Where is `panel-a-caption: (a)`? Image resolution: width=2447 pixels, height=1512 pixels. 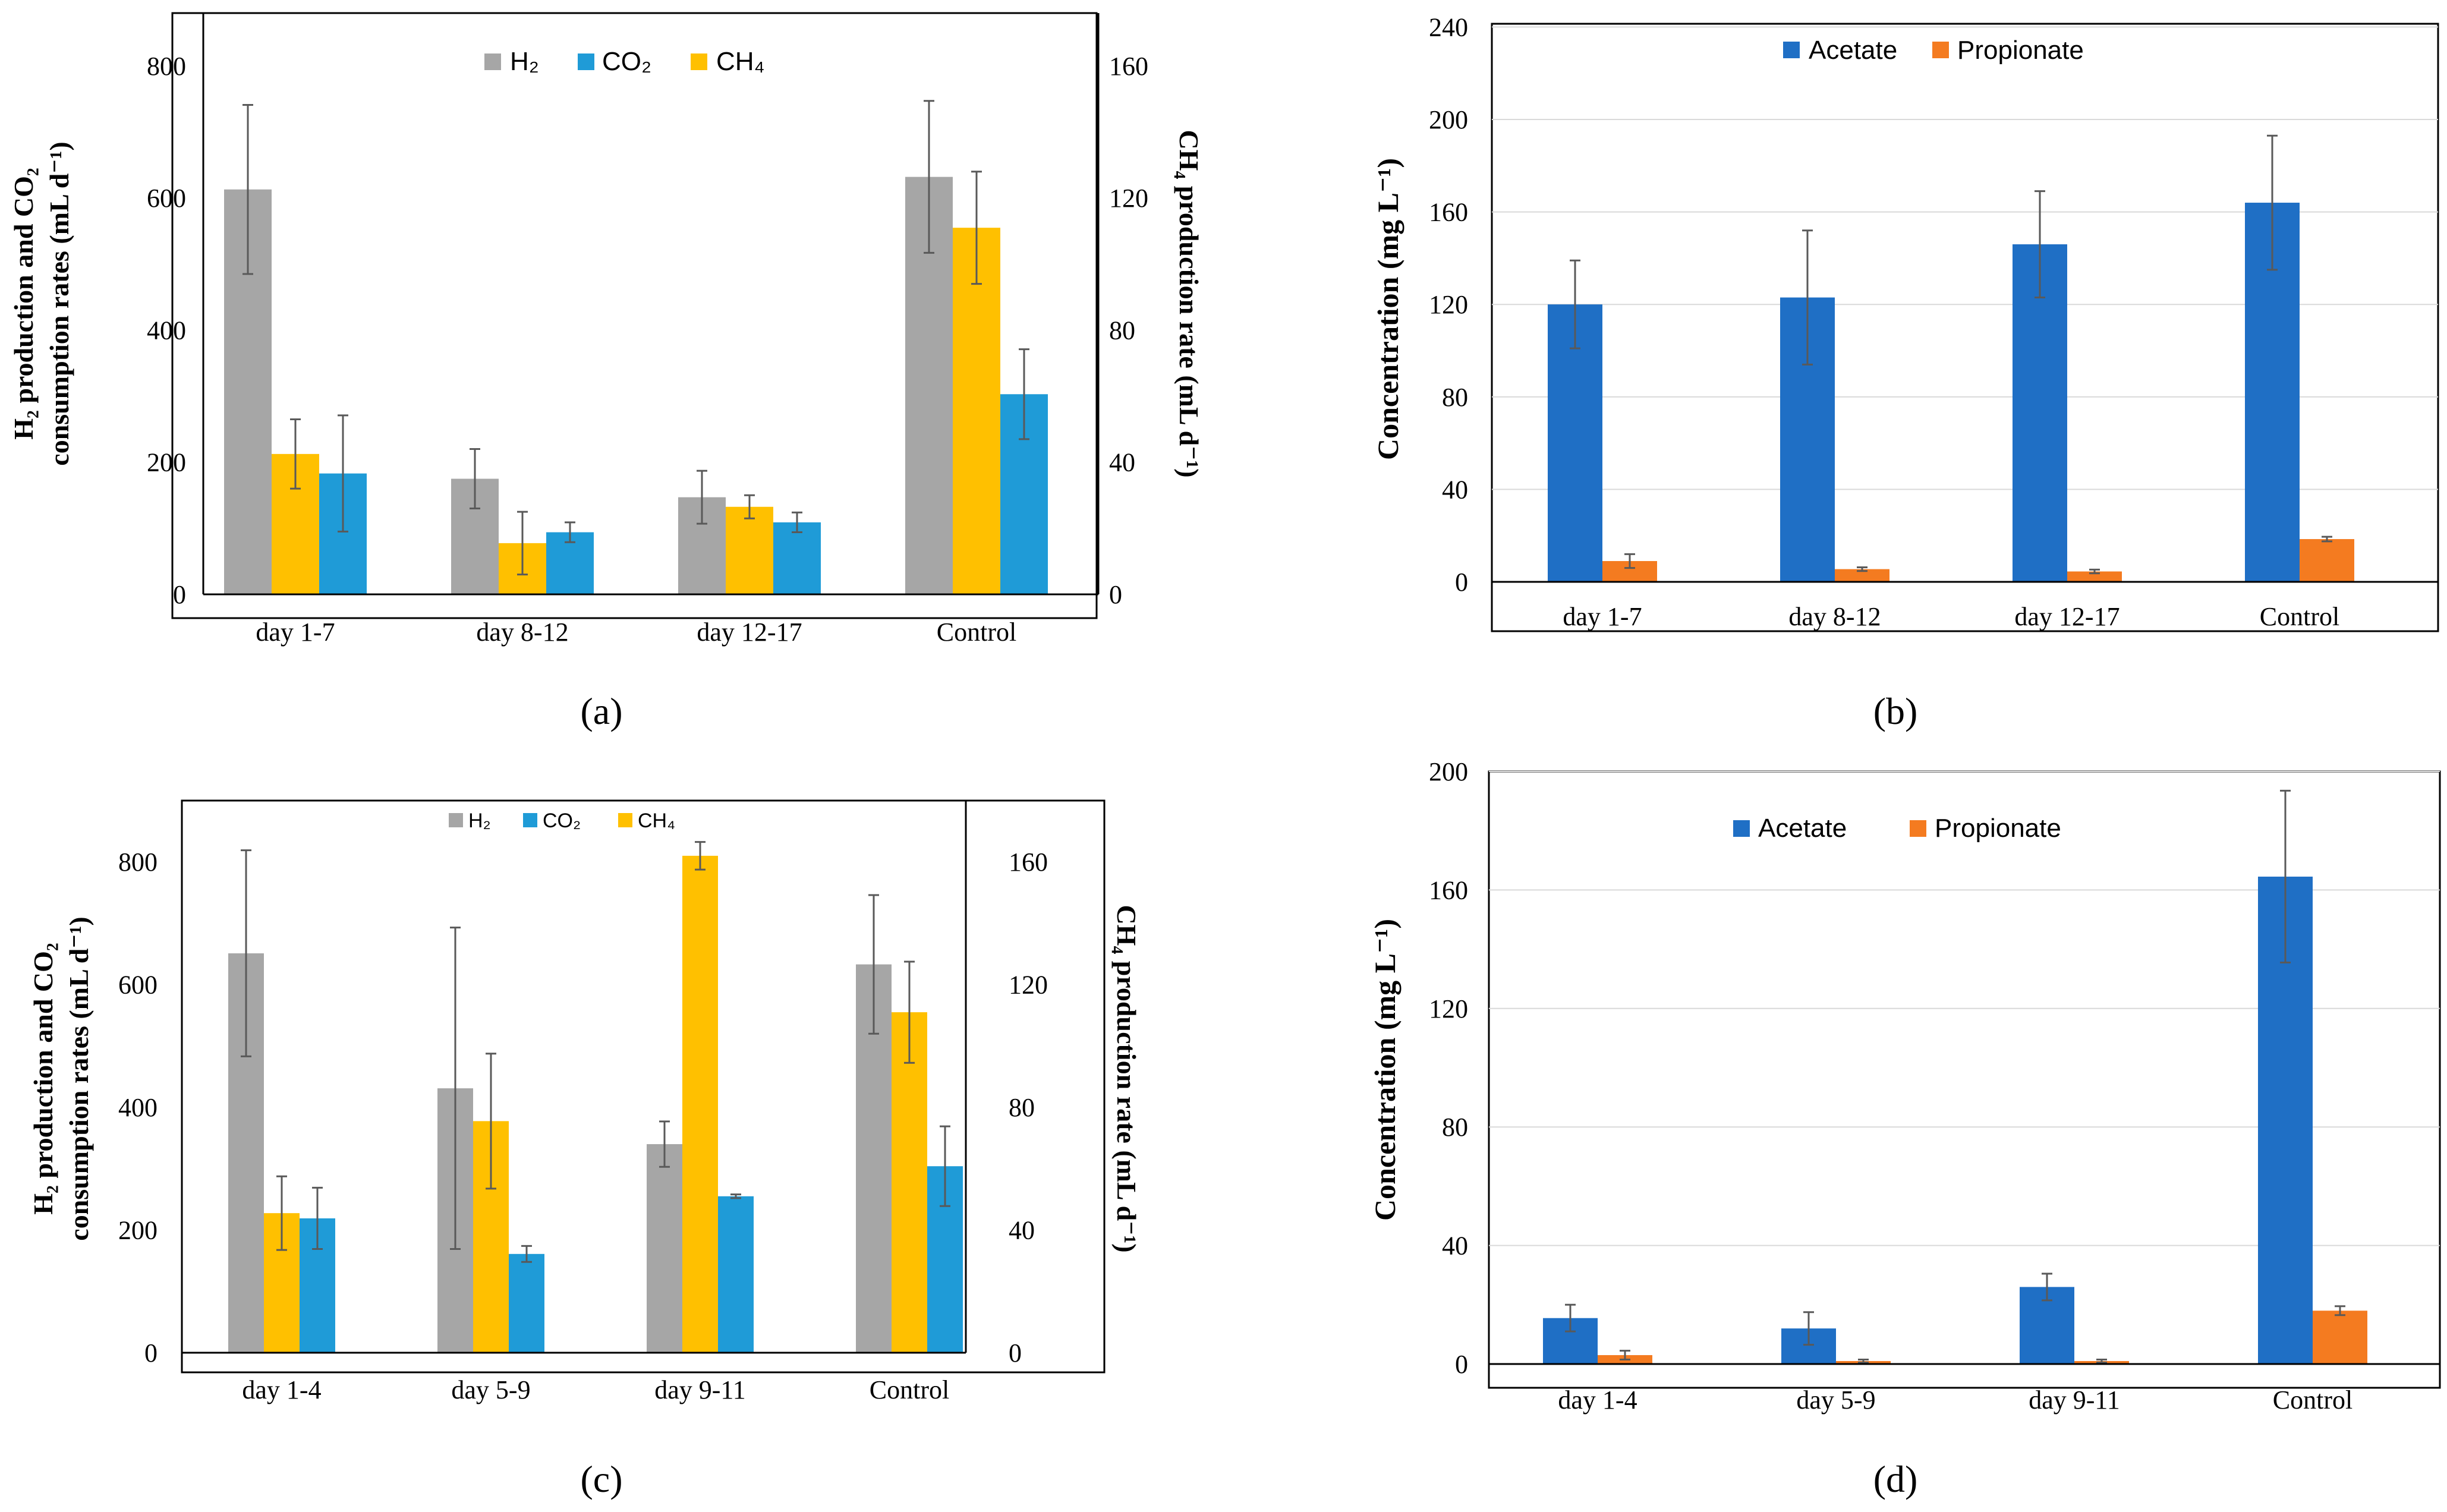
panel-a-caption: (a) is located at coordinates (601, 711).